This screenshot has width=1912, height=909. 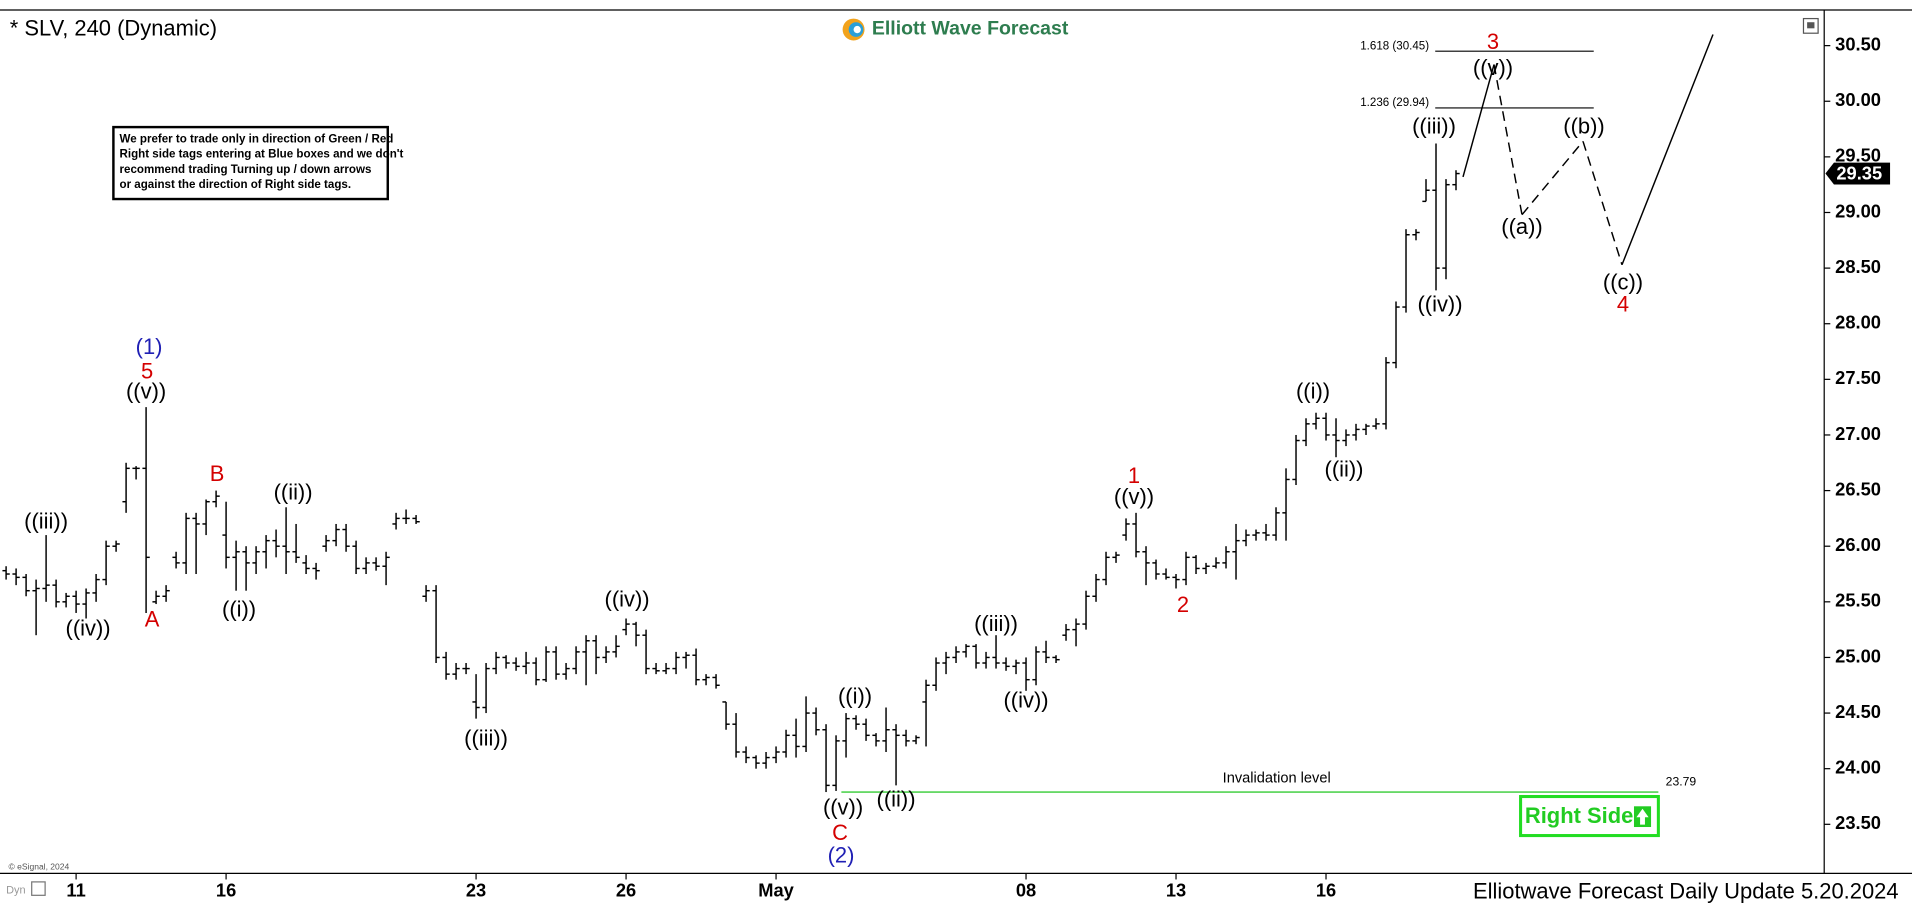 What do you see at coordinates (476, 889) in the screenshot?
I see `x-tick-label: 23` at bounding box center [476, 889].